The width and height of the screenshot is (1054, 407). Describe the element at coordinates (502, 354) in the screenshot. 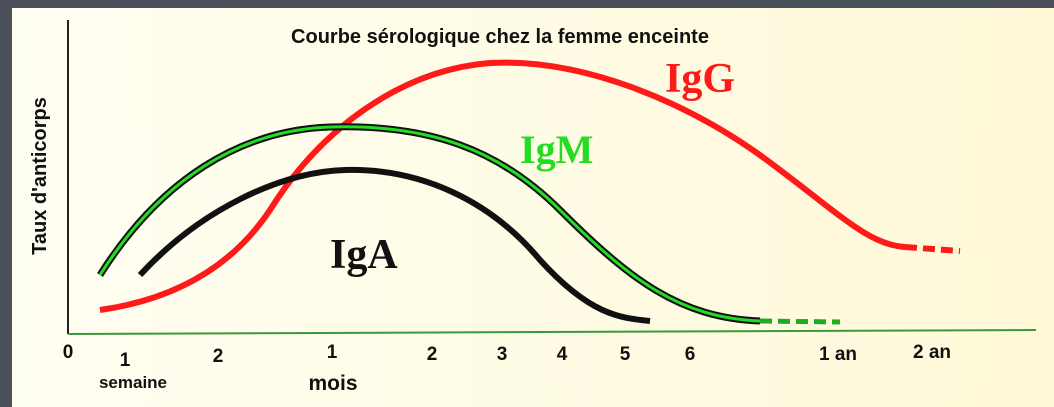

I see `x-tick-label: 3` at that location.